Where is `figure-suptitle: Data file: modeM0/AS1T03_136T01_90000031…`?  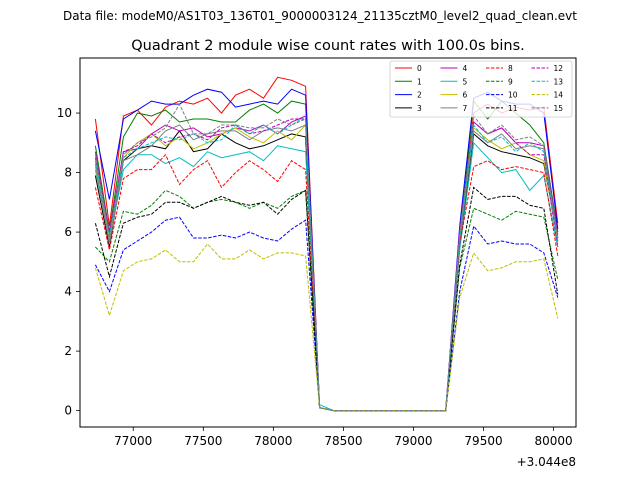 figure-suptitle: Data file: modeM0/AS1T03_136T01_90000031… is located at coordinates (320, 16).